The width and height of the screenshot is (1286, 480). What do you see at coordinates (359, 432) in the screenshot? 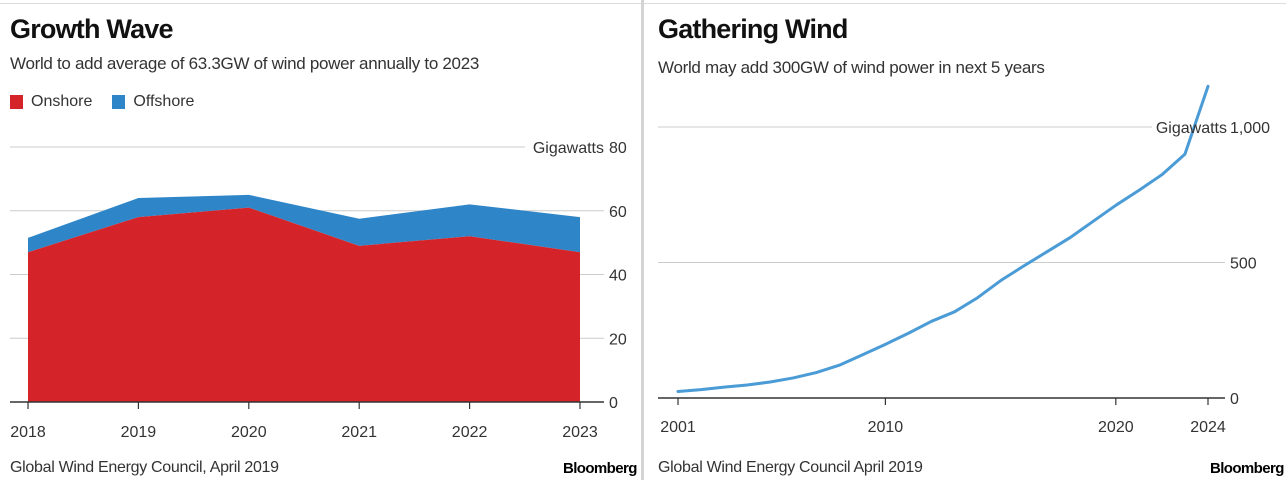
I see `x-tick-label: 2021` at bounding box center [359, 432].